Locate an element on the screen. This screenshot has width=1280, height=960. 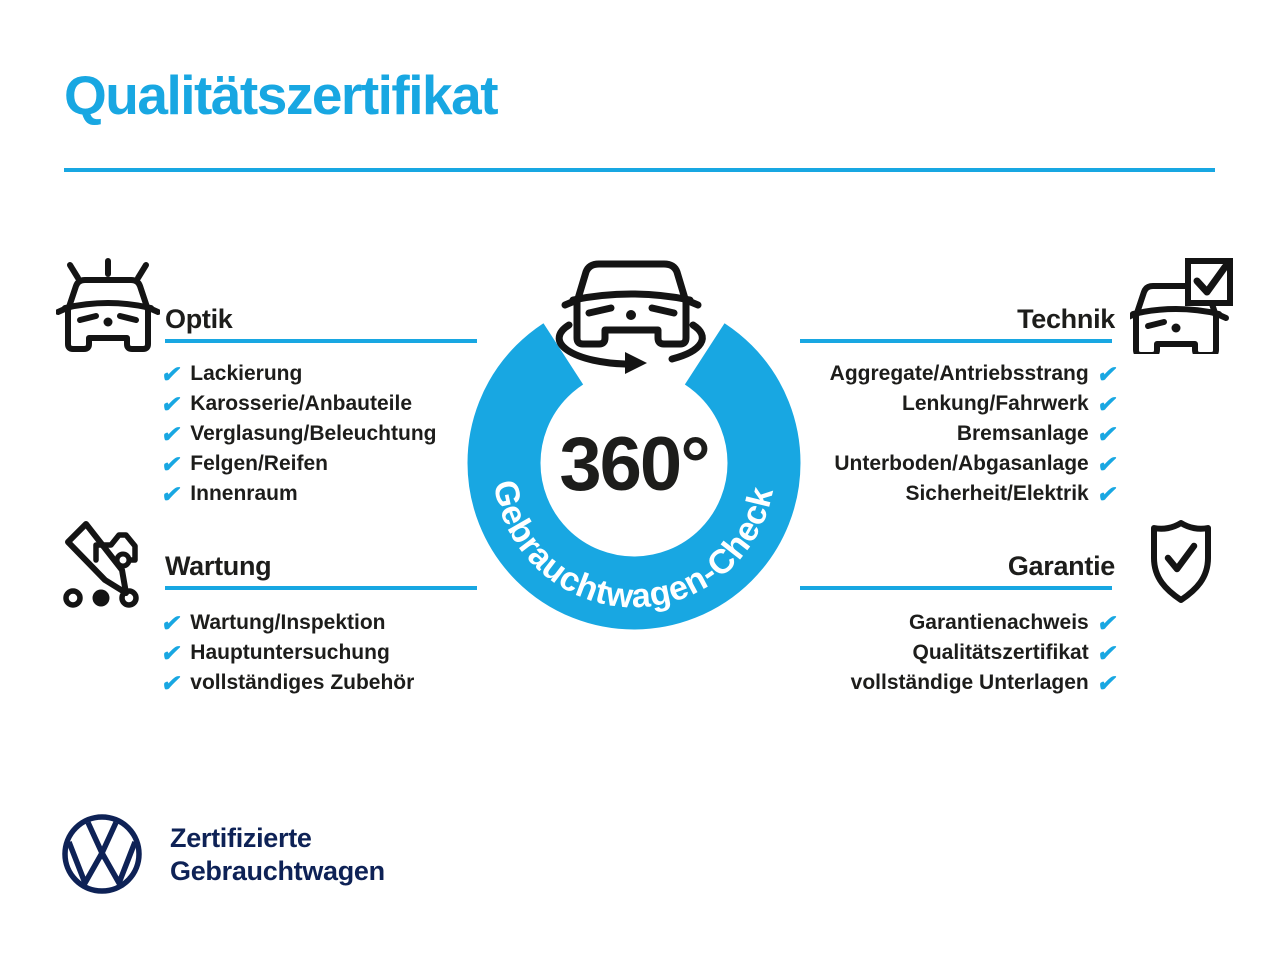
car-checkbox-icon is located at coordinates (1181, 306).